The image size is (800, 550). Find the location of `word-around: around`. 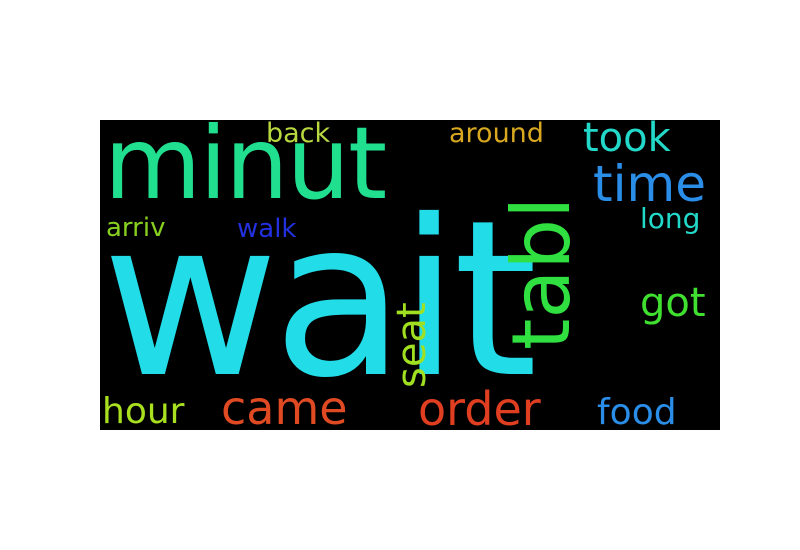

word-around: around is located at coordinates (496, 134).